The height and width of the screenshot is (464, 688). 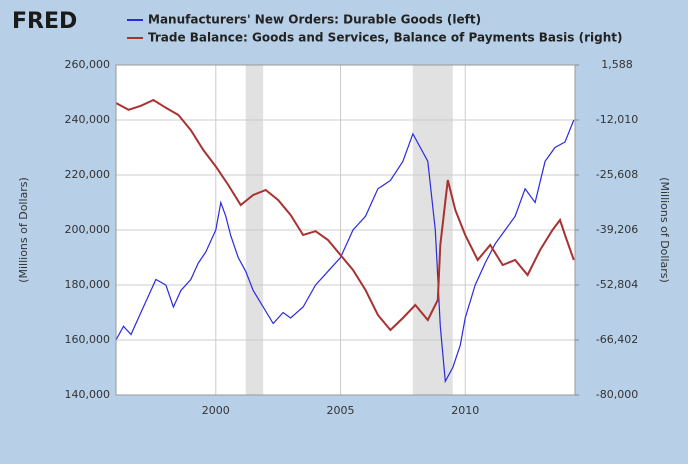 I want to click on y2-tick-label: 1,588, so click(x=617, y=64).